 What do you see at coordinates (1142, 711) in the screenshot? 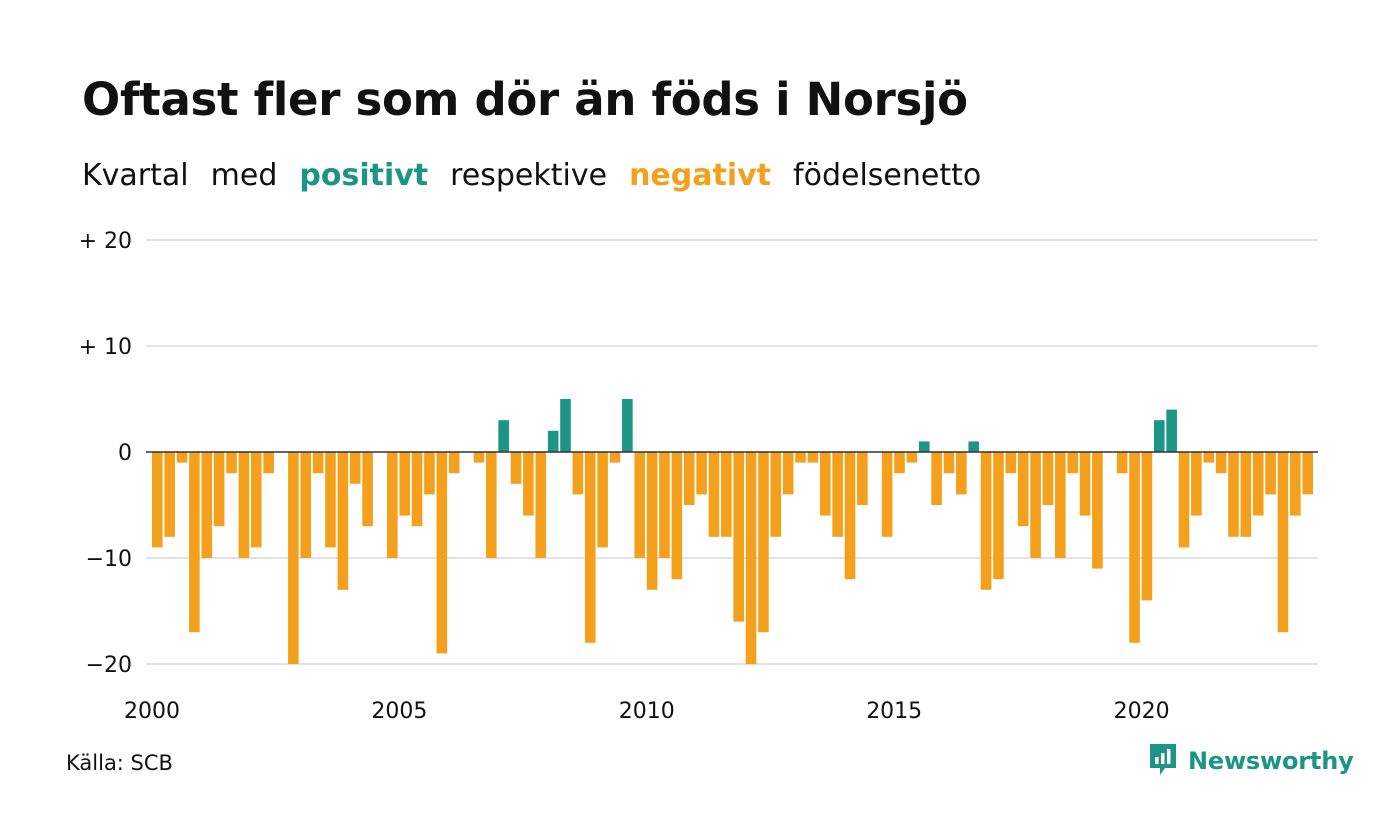
I see `x-tick-label: 2020` at bounding box center [1142, 711].